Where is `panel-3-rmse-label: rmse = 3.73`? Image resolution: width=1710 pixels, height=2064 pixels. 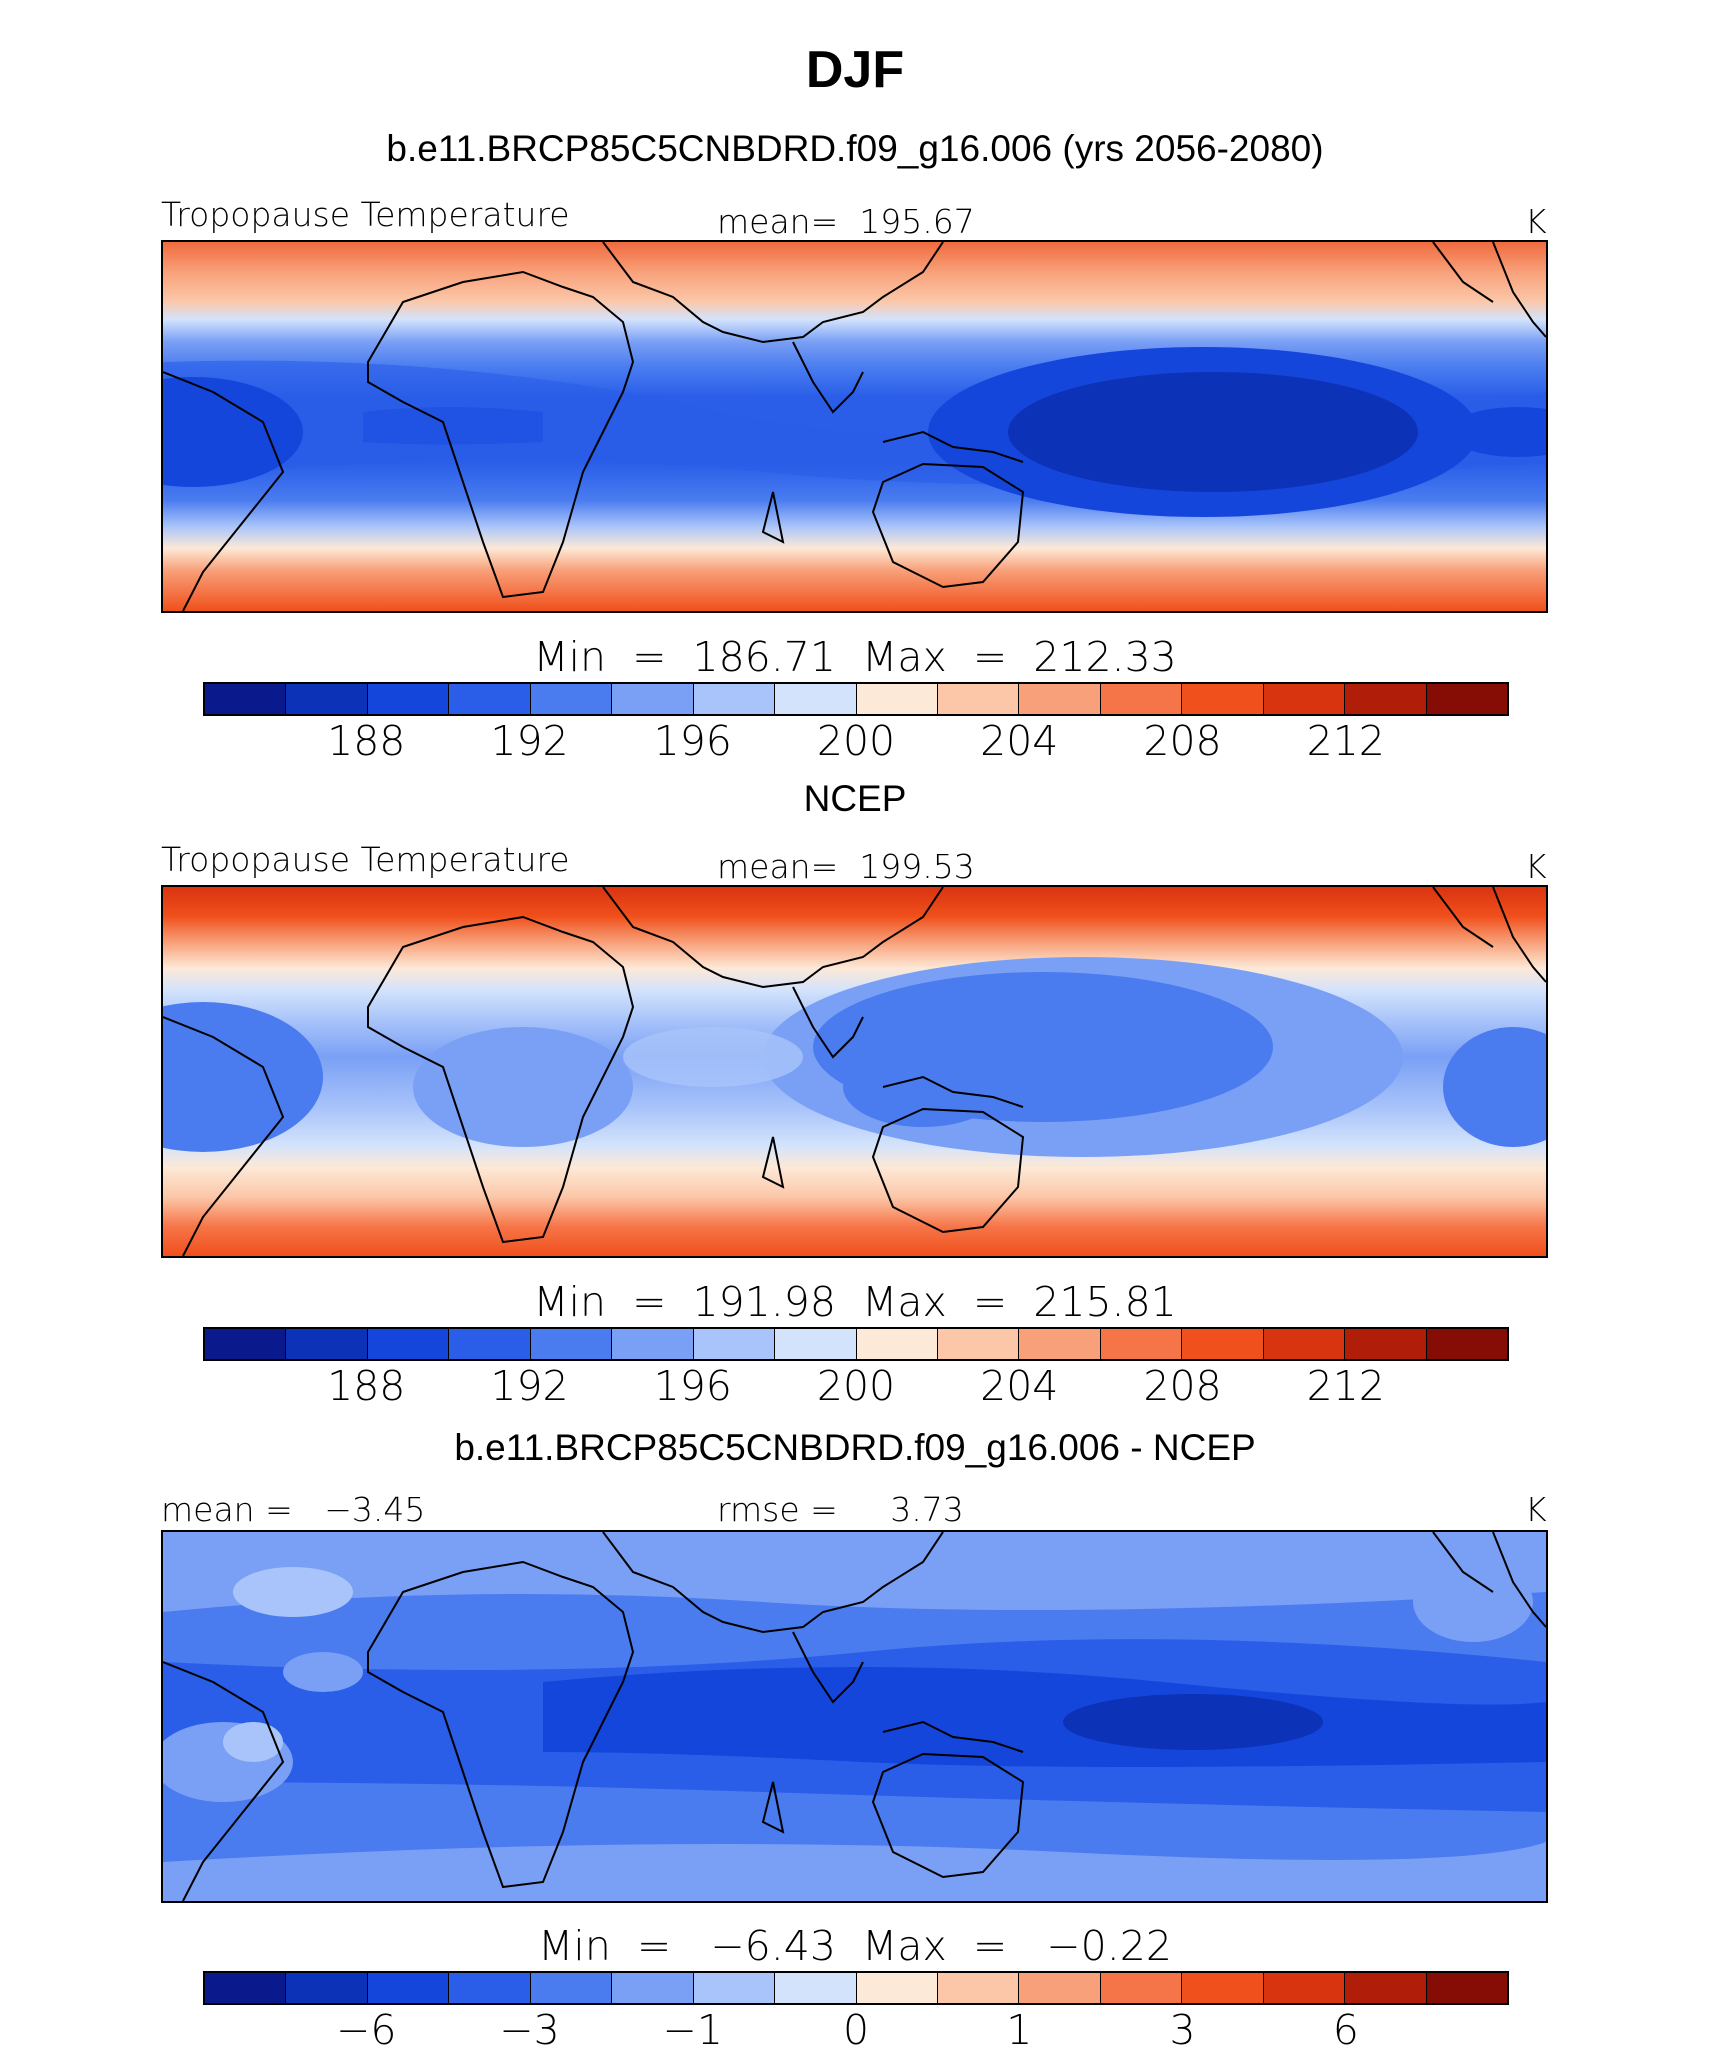
panel-3-rmse-label: rmse = 3.73 is located at coordinates (840, 1509).